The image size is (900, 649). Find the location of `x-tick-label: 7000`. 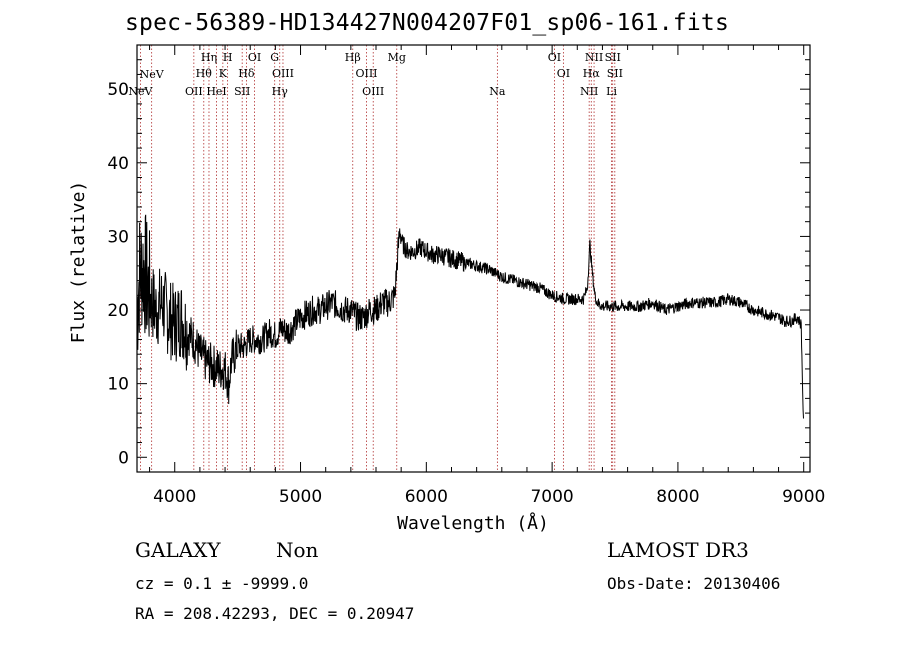

x-tick-label: 7000 is located at coordinates (551, 497).